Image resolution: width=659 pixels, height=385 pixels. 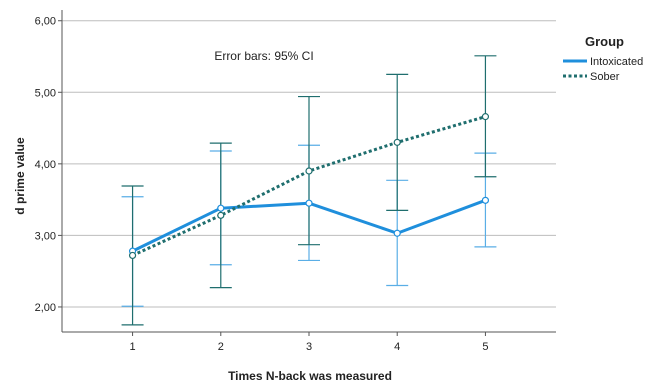 What do you see at coordinates (263, 56) in the screenshot?
I see `annotation-error-bars: Error bars: 95% CI` at bounding box center [263, 56].